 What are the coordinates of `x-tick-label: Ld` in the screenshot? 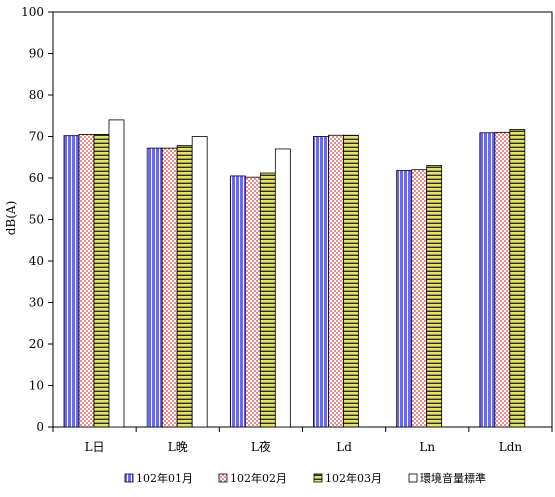 It's located at (344, 447).